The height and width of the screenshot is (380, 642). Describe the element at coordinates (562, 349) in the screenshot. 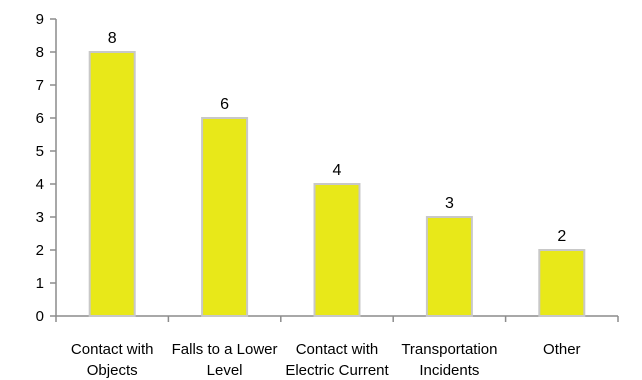

I see `category-label: Other` at that location.